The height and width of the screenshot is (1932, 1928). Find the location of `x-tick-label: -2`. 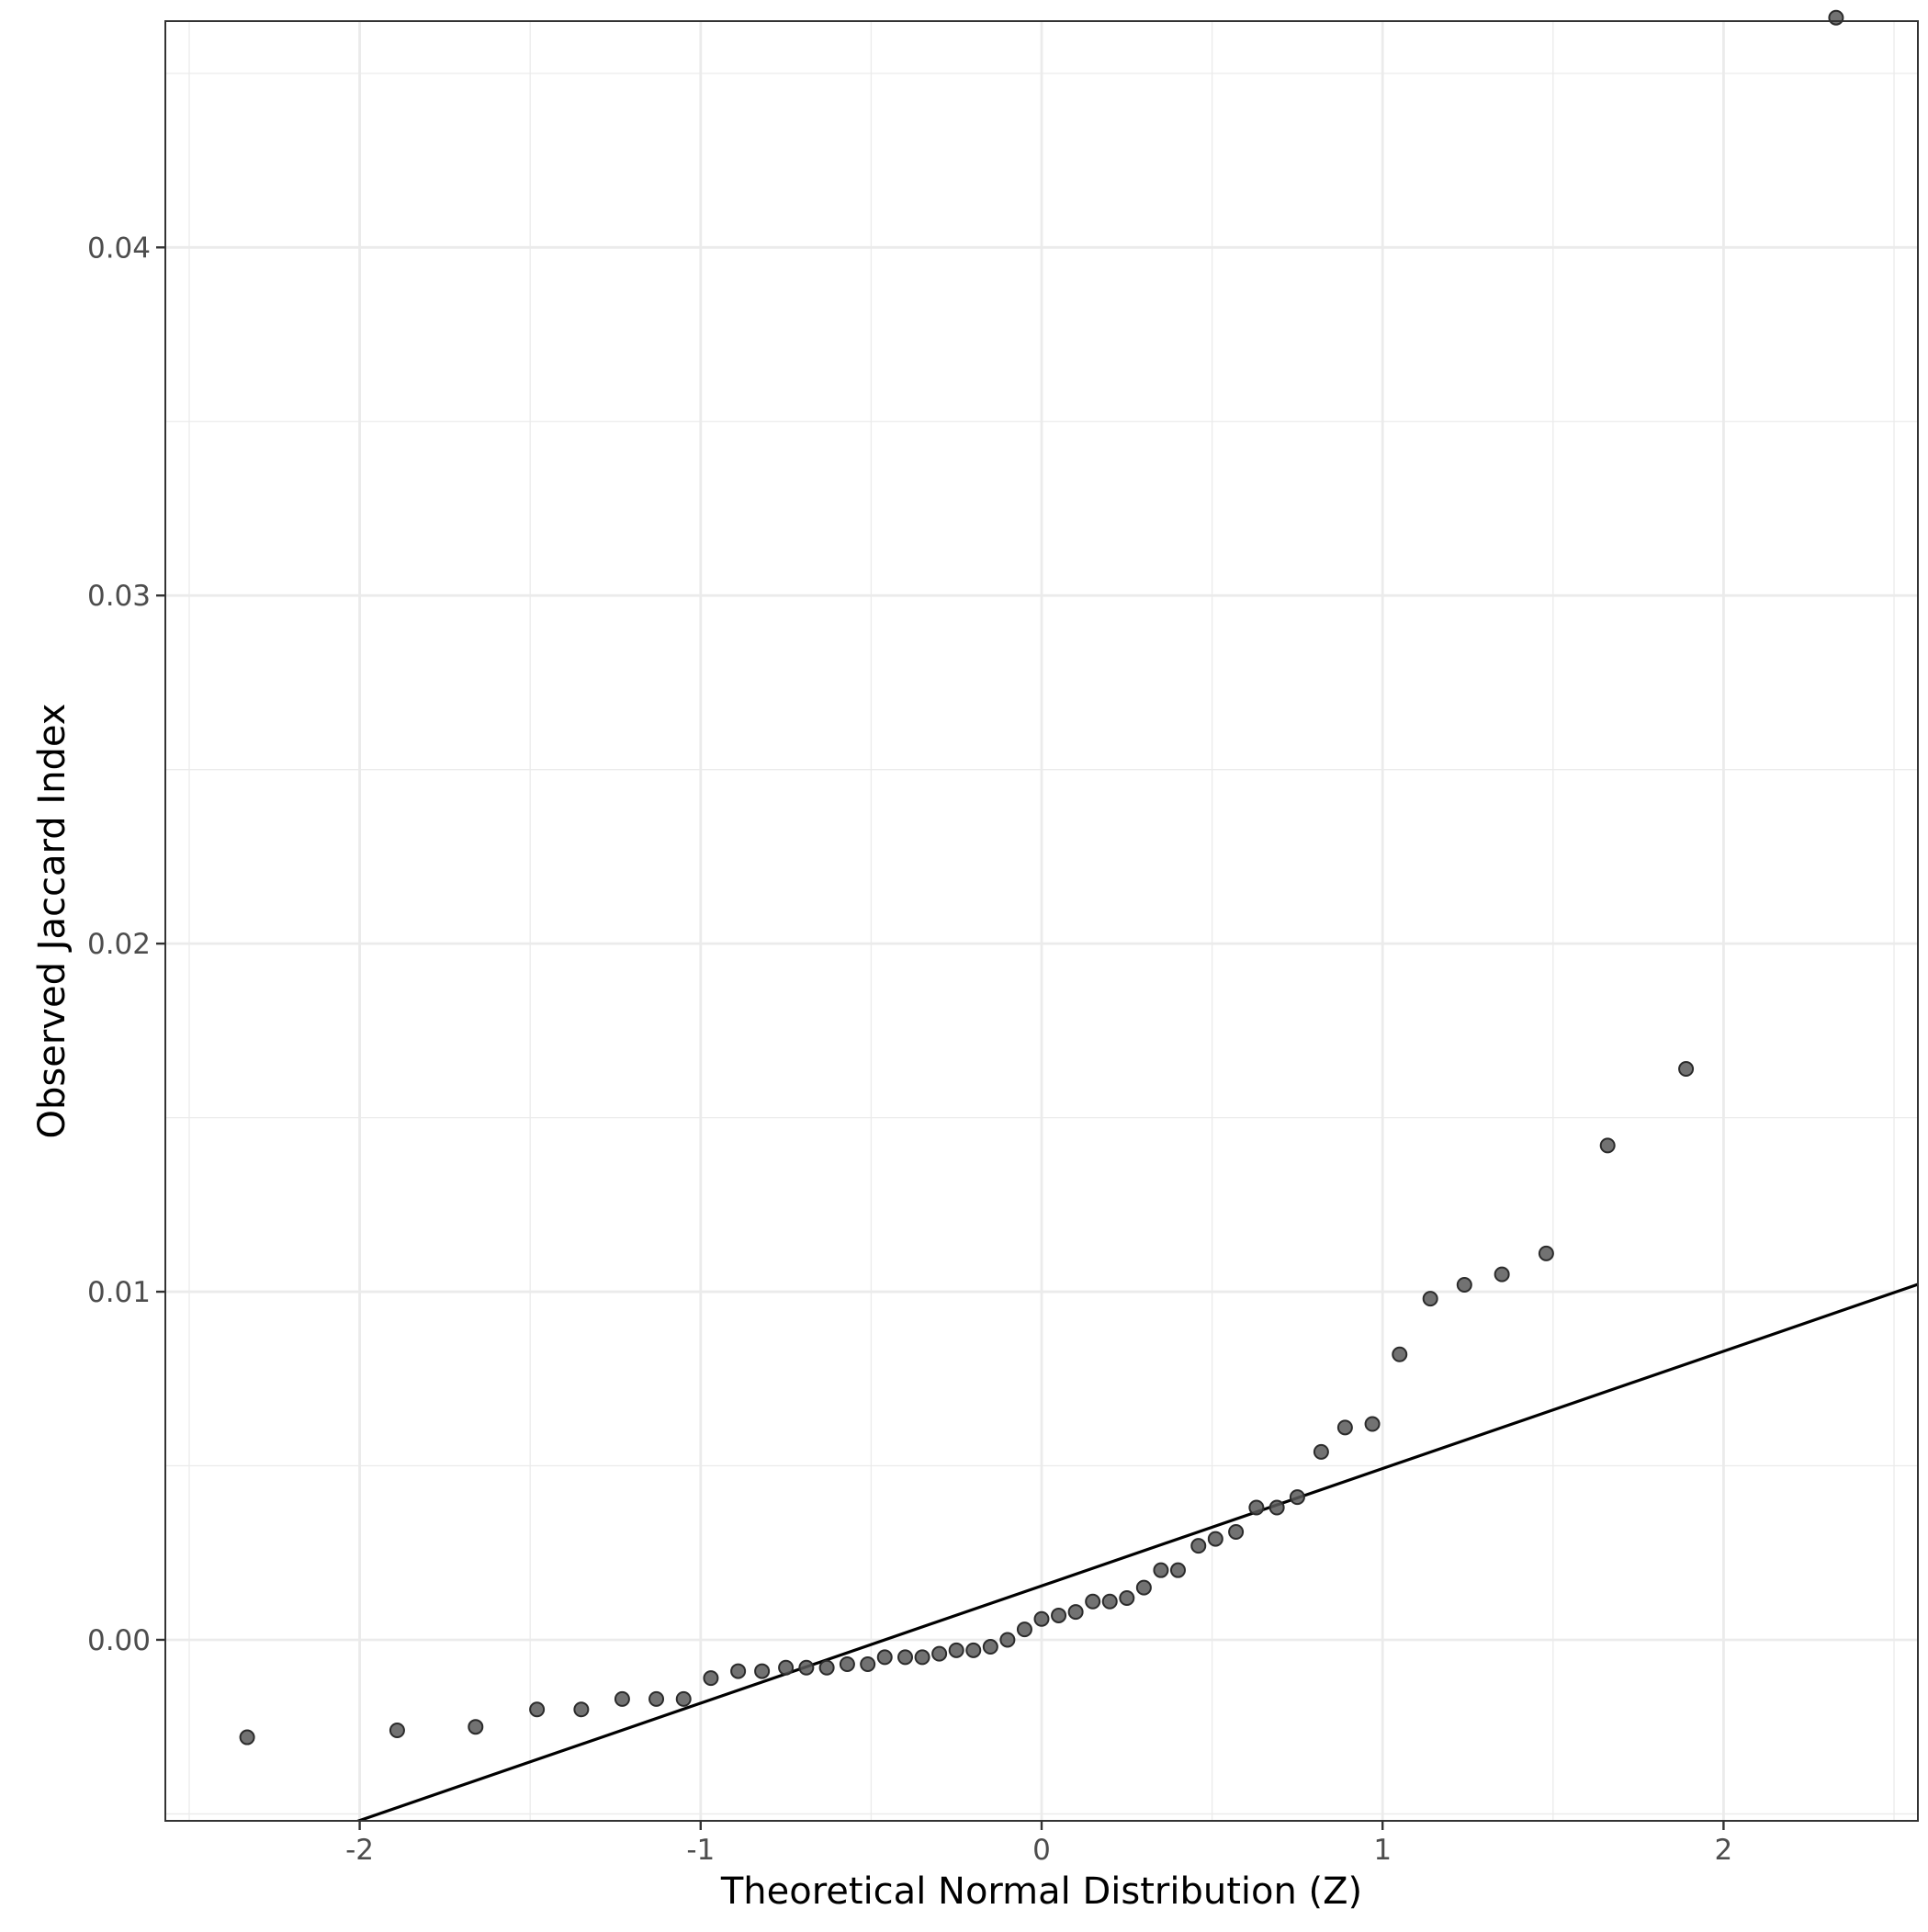

x-tick-label: -2 is located at coordinates (359, 1850).